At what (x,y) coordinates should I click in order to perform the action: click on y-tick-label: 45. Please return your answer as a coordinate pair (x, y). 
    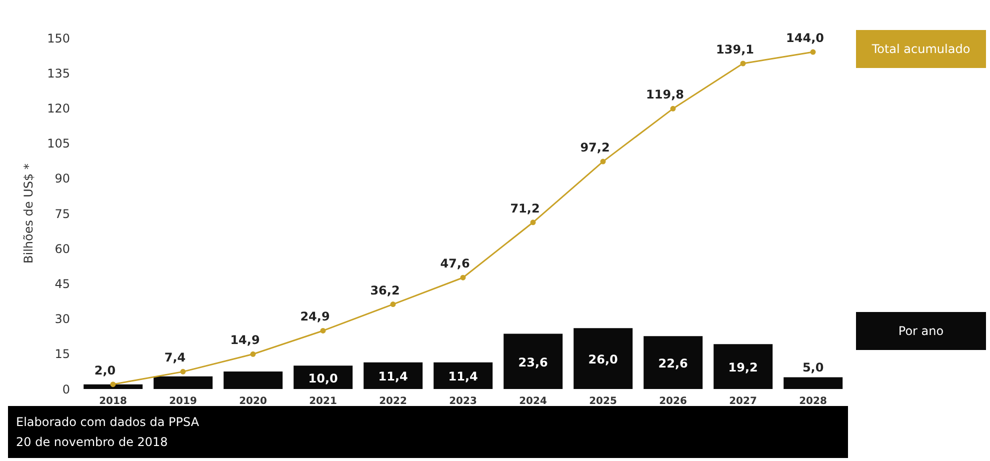
    Looking at the image, I should click on (62, 283).